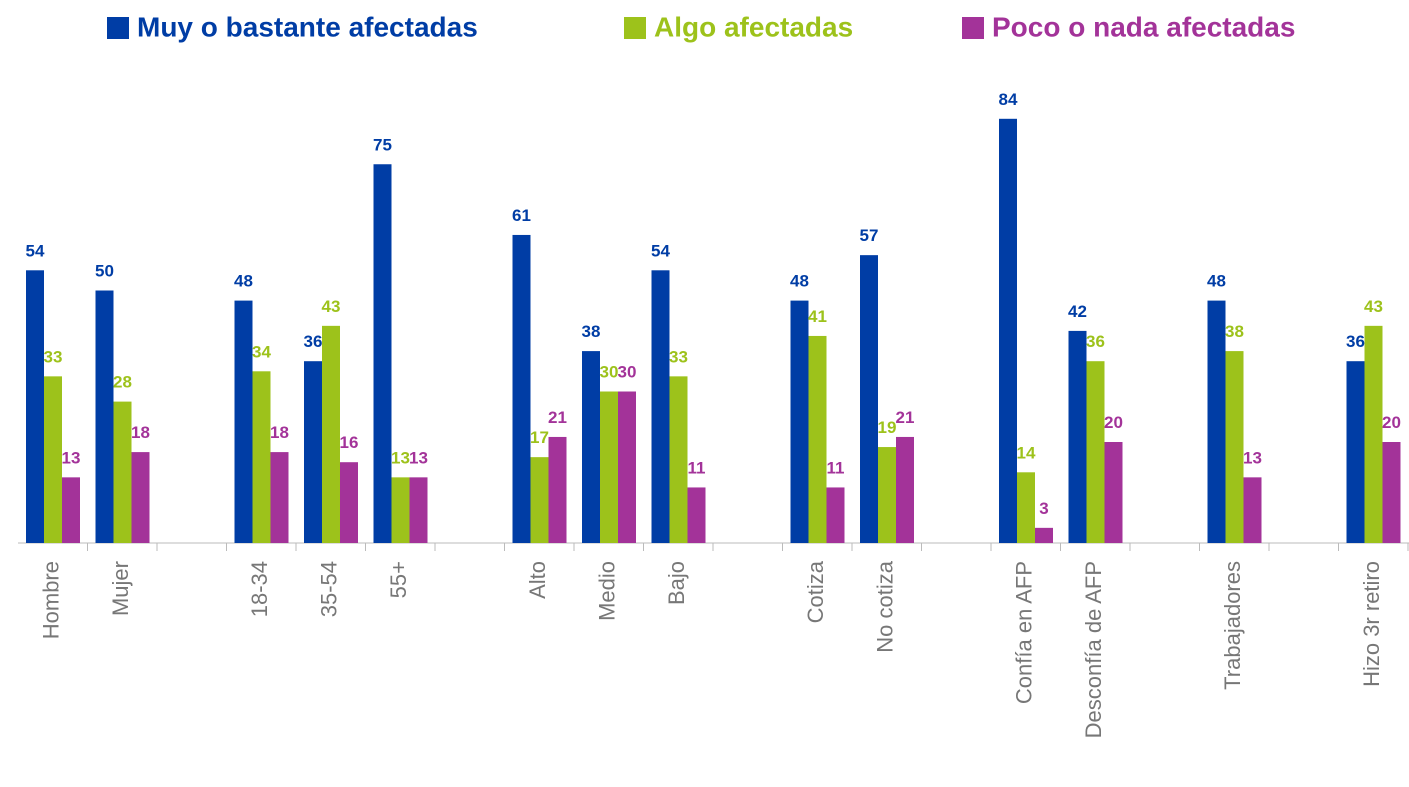 Image resolution: width=1409 pixels, height=787 pixels. What do you see at coordinates (259, 589) in the screenshot?
I see `x-tick-label: 18-34` at bounding box center [259, 589].